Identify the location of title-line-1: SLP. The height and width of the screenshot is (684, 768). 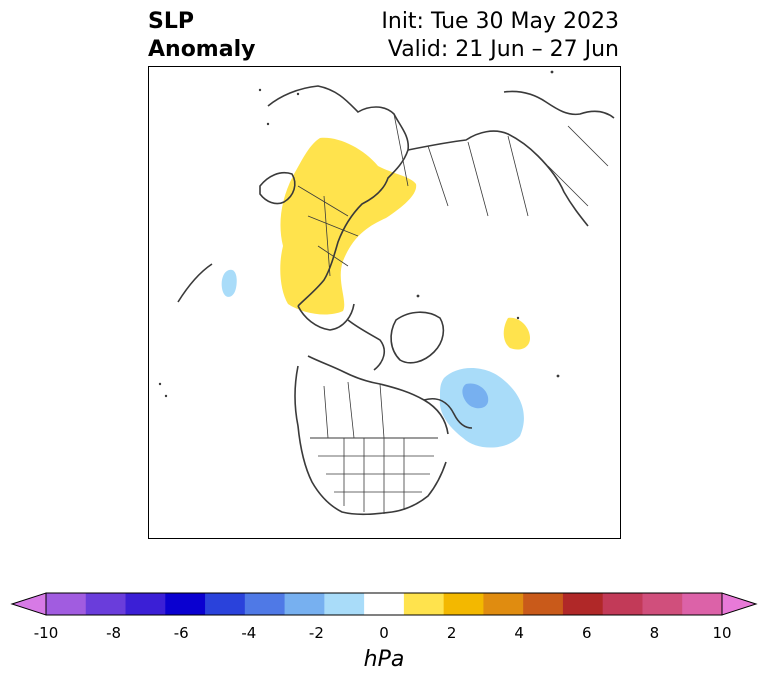
(171, 21).